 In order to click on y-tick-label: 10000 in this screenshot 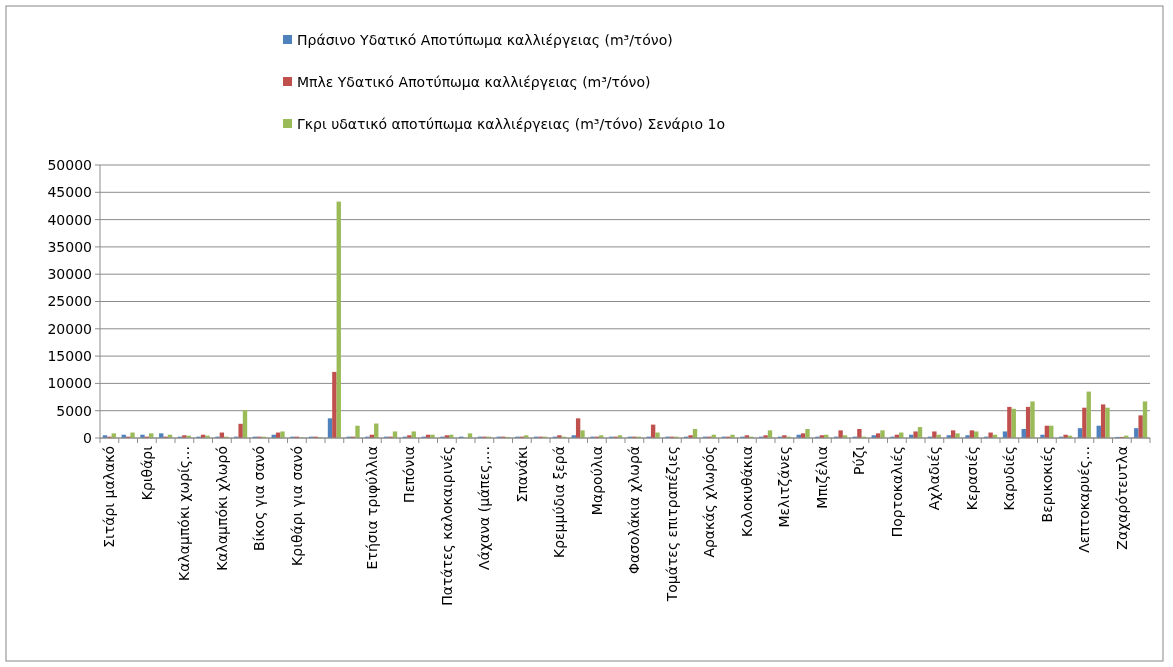, I will do `click(69, 383)`.